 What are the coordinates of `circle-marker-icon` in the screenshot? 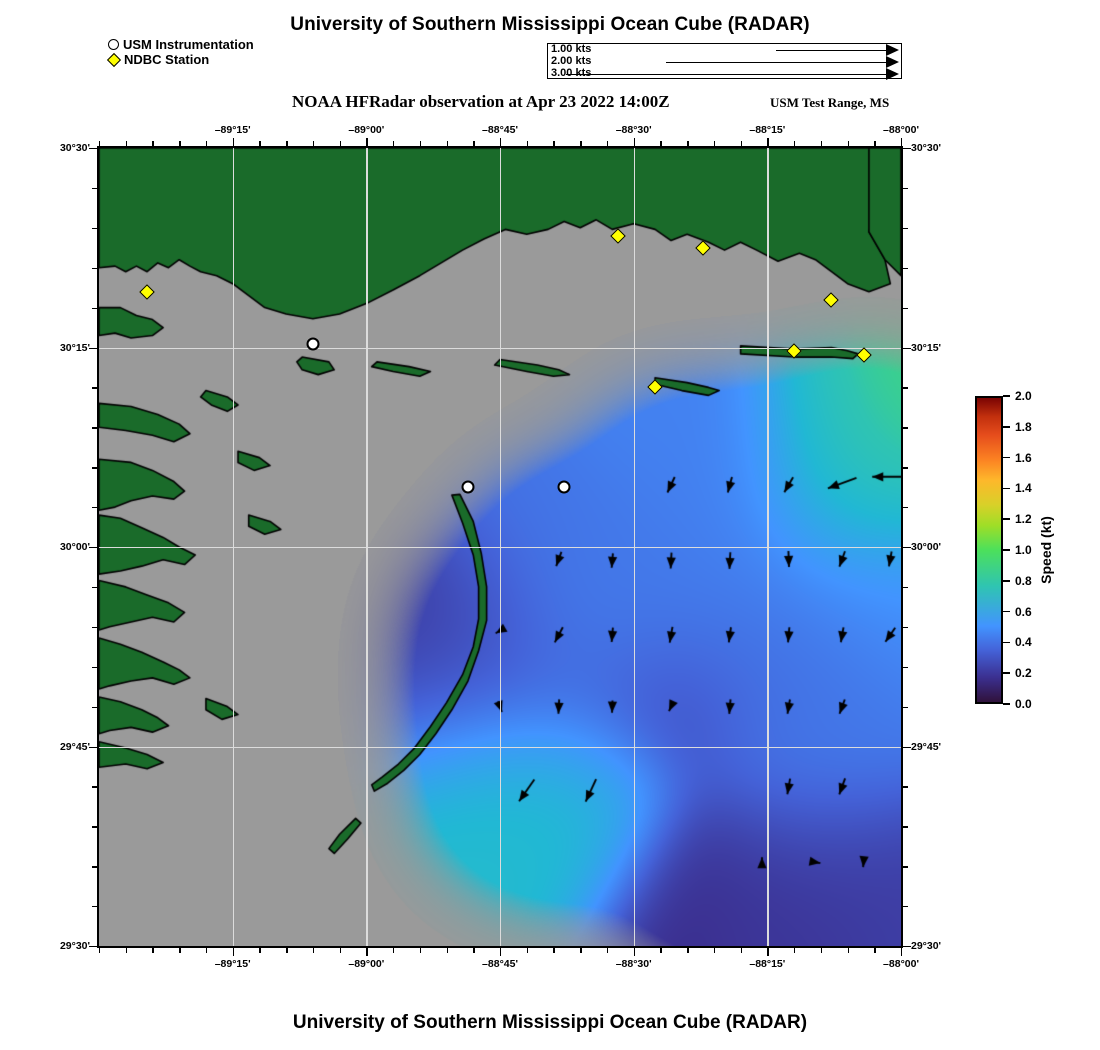 It's located at (113, 44).